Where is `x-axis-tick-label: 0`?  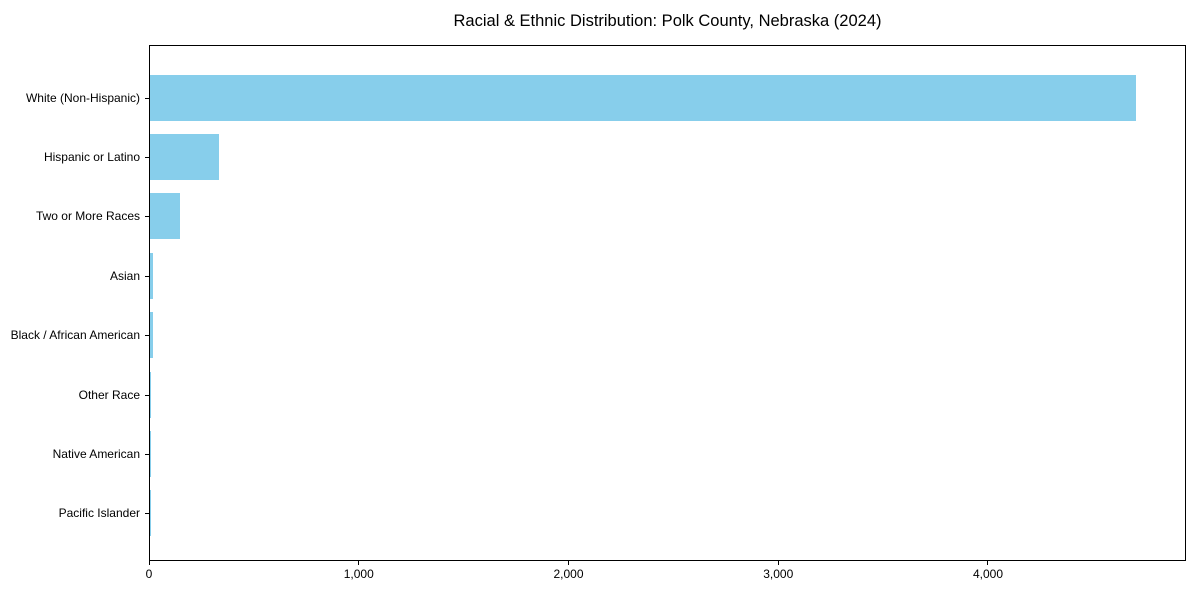
x-axis-tick-label: 0 is located at coordinates (149, 574).